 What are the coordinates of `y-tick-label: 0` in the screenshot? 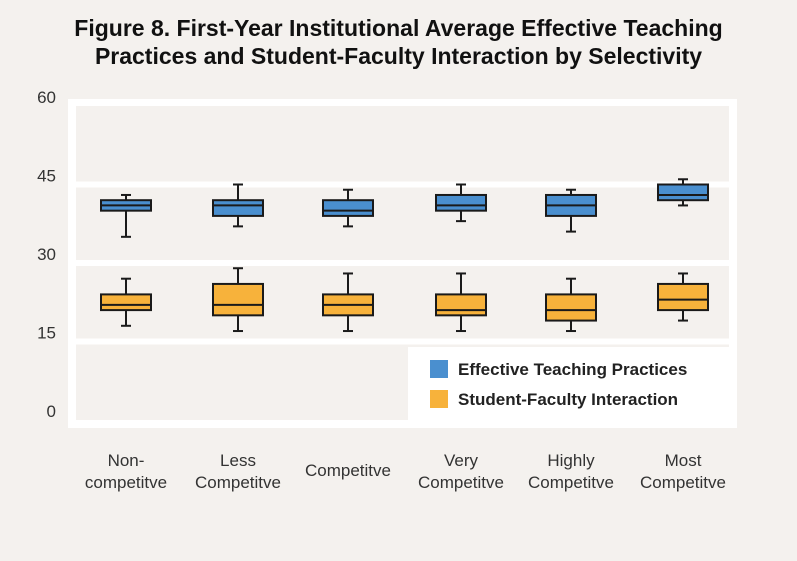 It's located at (51, 411).